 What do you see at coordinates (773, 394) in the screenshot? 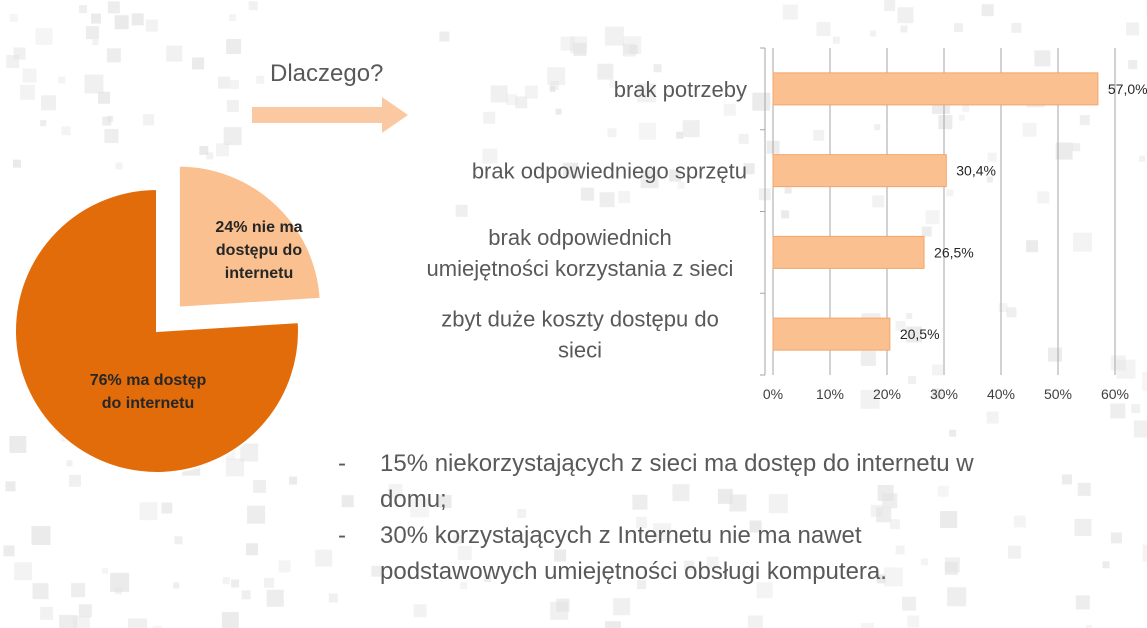
I see `x-tick-label: 0%` at bounding box center [773, 394].